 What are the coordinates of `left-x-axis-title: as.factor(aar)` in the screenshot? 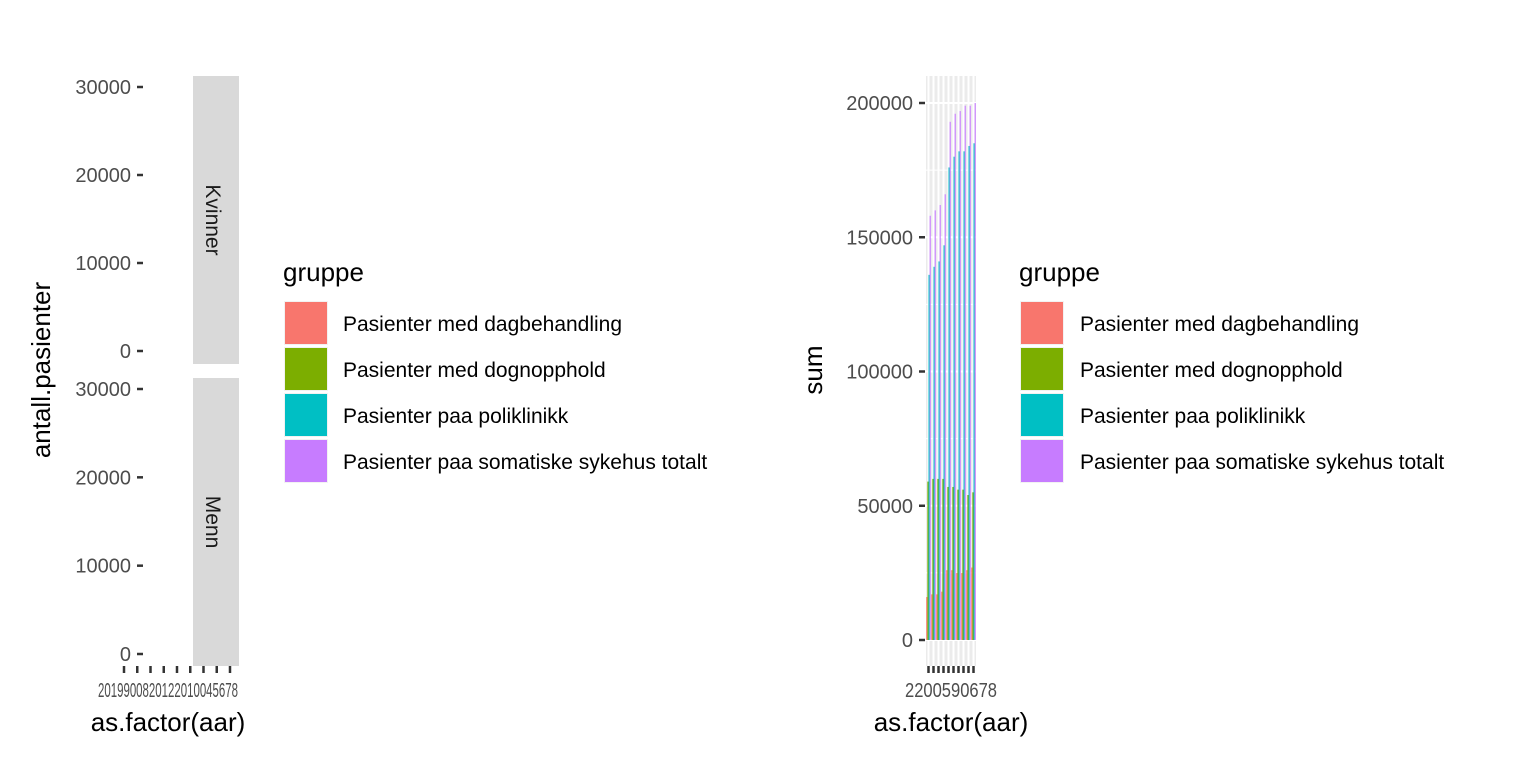 It's located at (168, 722).